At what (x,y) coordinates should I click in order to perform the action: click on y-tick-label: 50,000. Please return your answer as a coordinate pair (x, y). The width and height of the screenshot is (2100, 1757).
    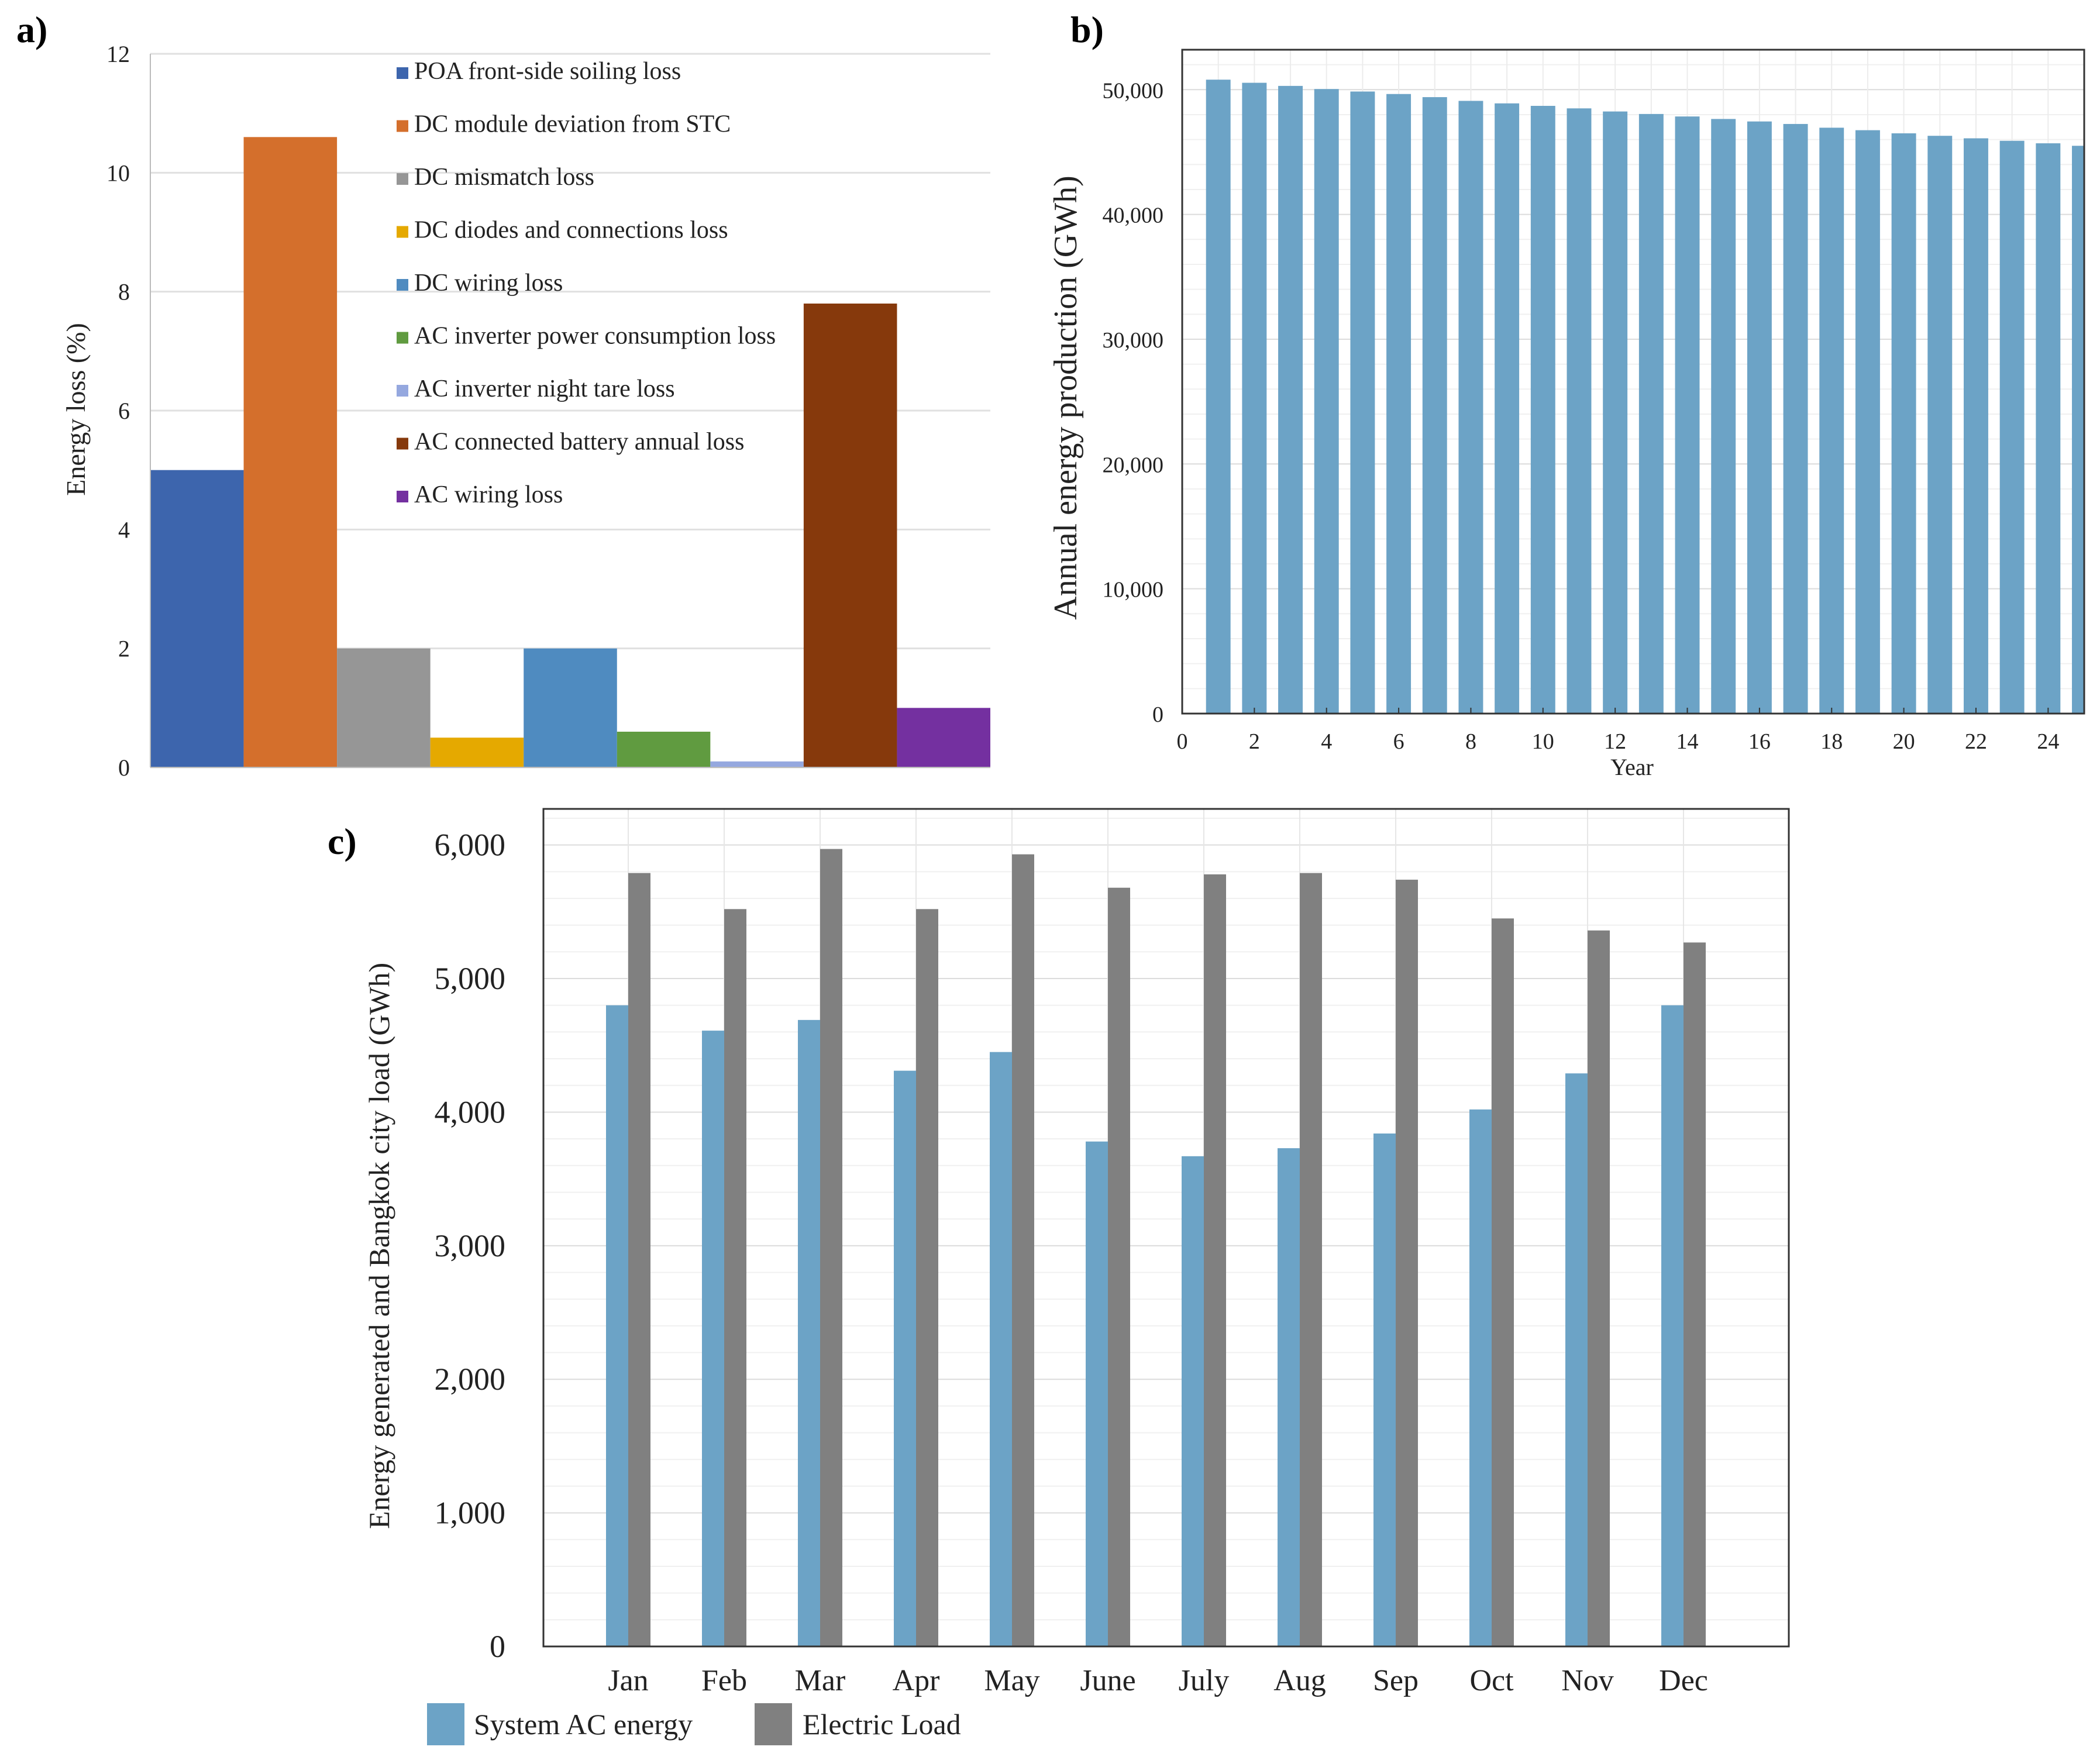
    Looking at the image, I should click on (1133, 90).